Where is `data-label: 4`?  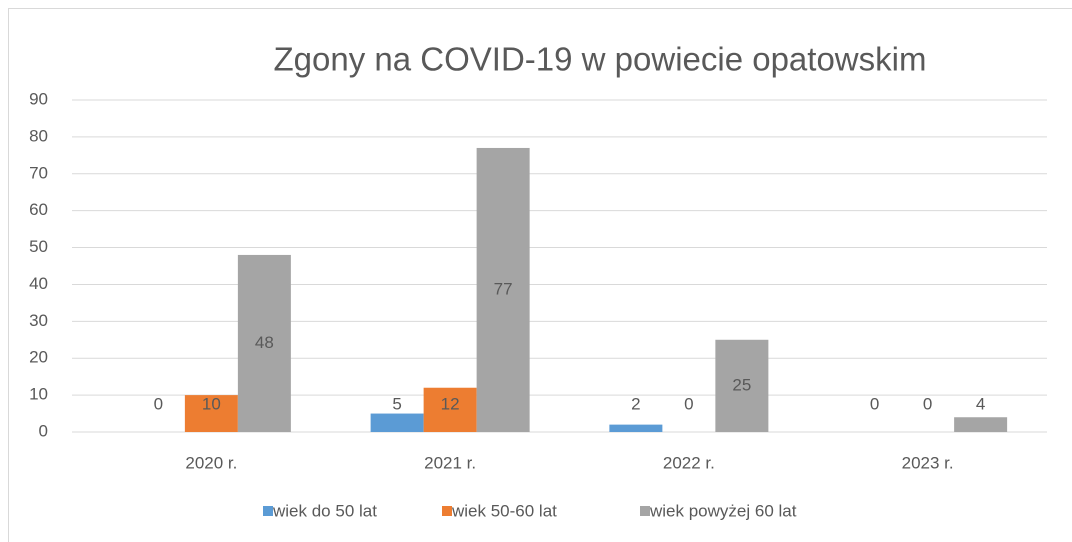
data-label: 4 is located at coordinates (980, 403).